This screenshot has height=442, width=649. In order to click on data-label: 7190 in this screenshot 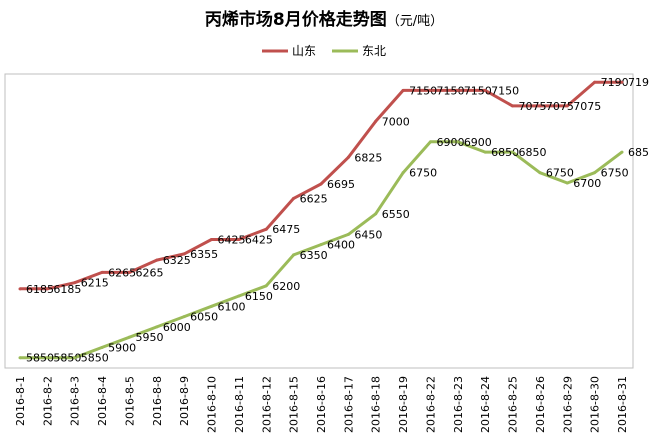, I will do `click(615, 82)`.